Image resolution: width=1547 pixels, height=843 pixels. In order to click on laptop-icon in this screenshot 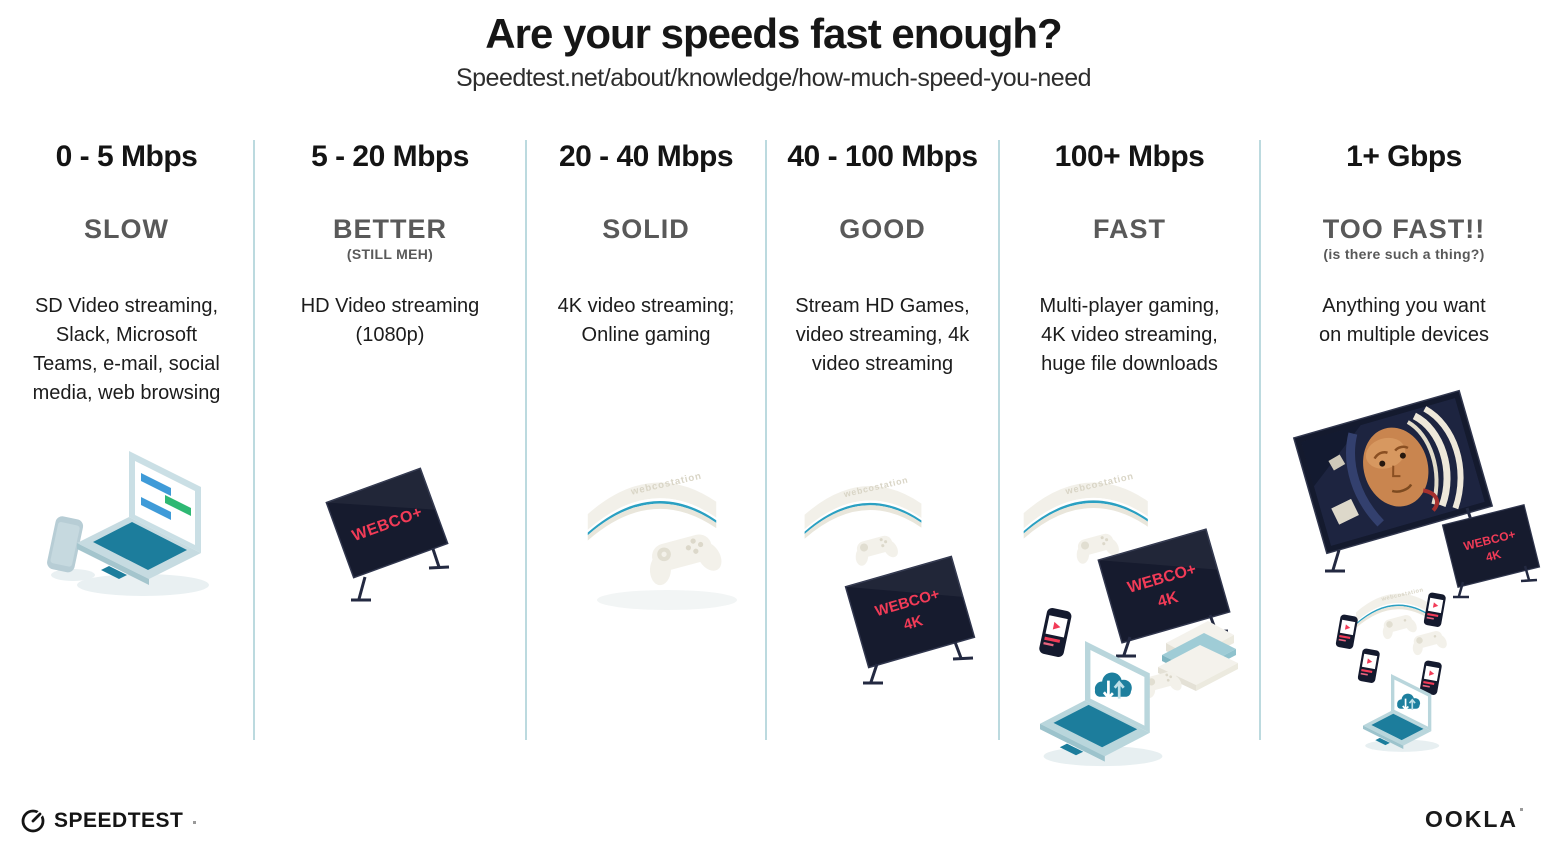, I will do `click(139, 518)`.